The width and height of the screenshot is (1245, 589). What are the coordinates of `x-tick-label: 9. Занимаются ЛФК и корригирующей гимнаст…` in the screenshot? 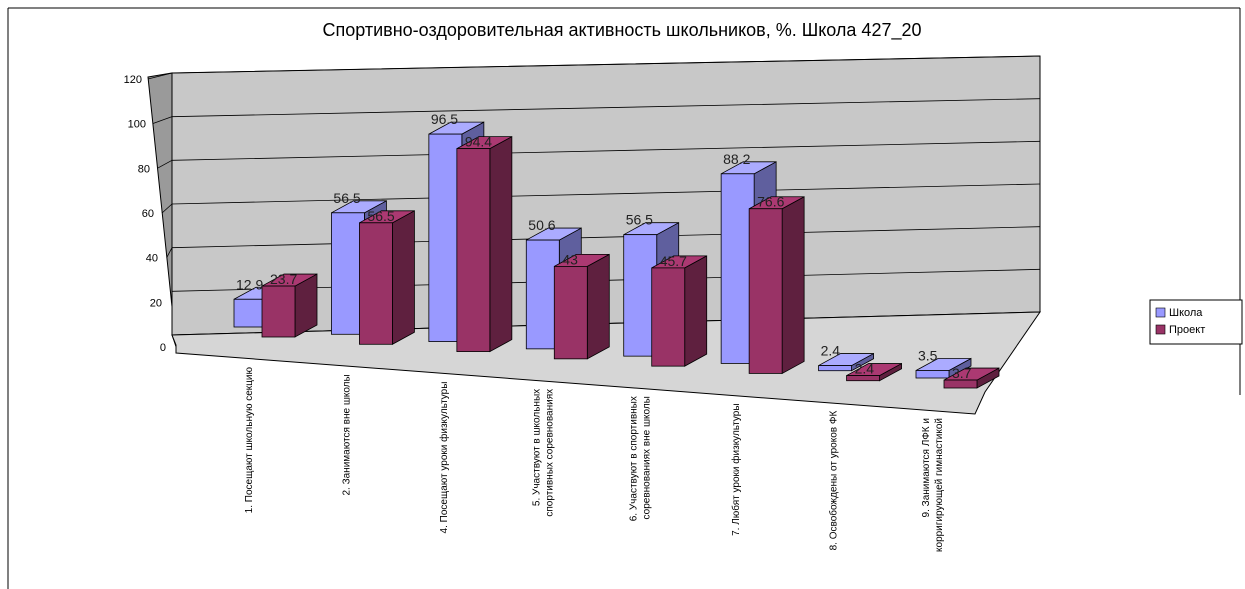 It's located at (933, 485).